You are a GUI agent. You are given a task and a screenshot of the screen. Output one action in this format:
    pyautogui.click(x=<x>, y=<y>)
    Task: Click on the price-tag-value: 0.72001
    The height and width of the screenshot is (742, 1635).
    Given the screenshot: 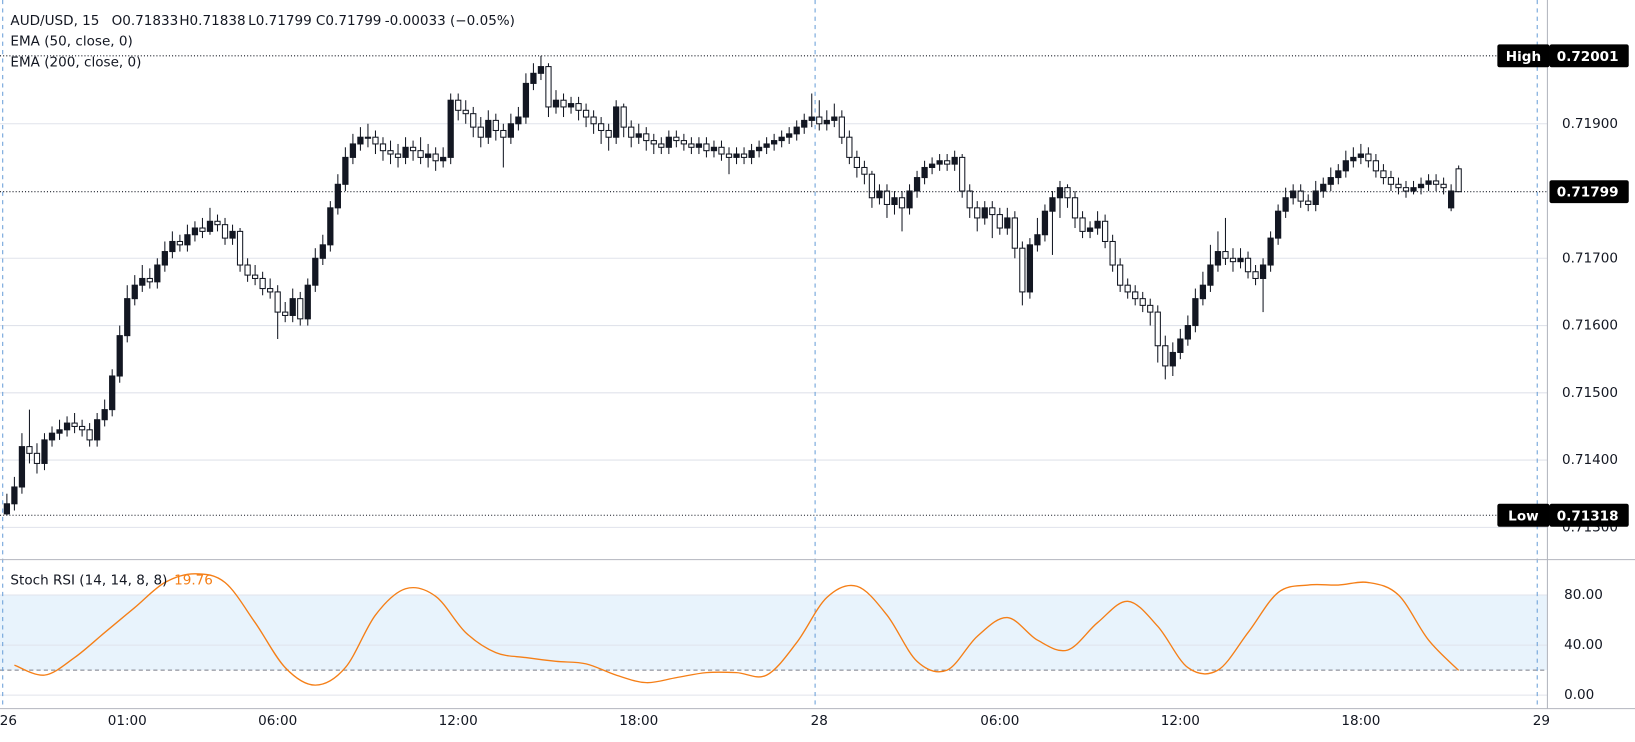 What is the action you would take?
    pyautogui.click(x=1588, y=57)
    